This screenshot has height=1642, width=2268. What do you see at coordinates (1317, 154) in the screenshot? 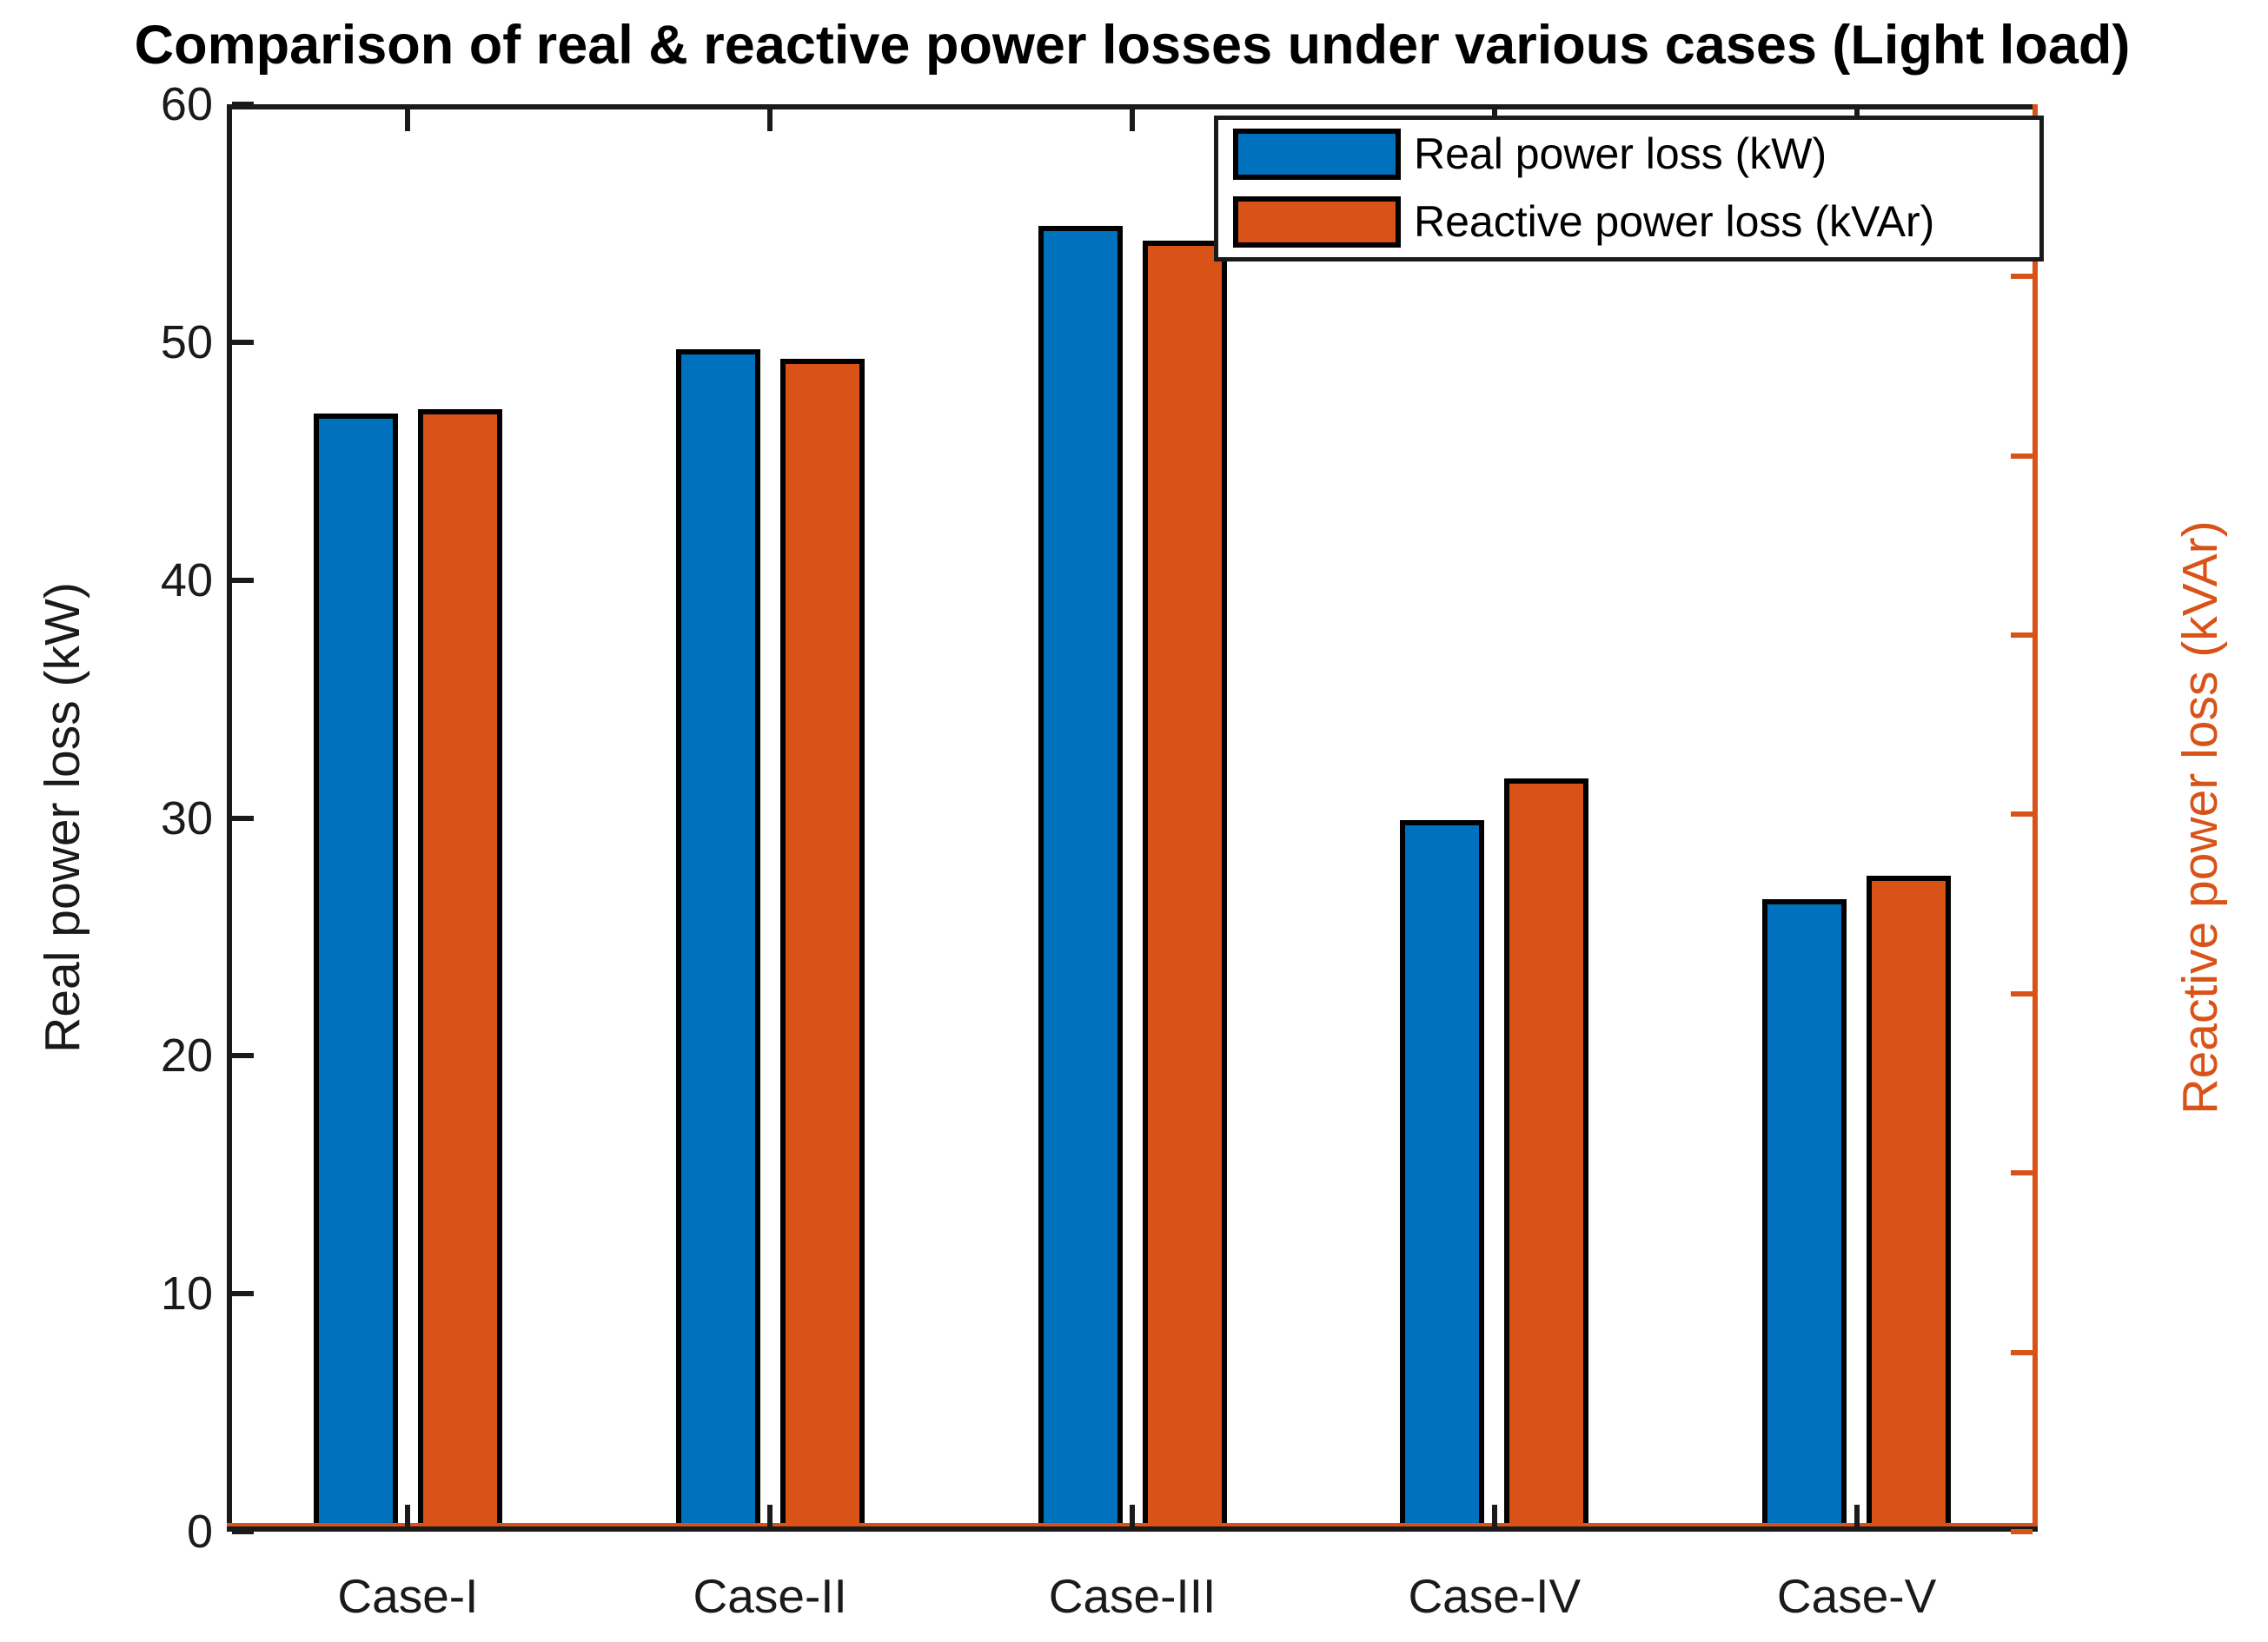
I see `legend-swatch-real-power` at bounding box center [1317, 154].